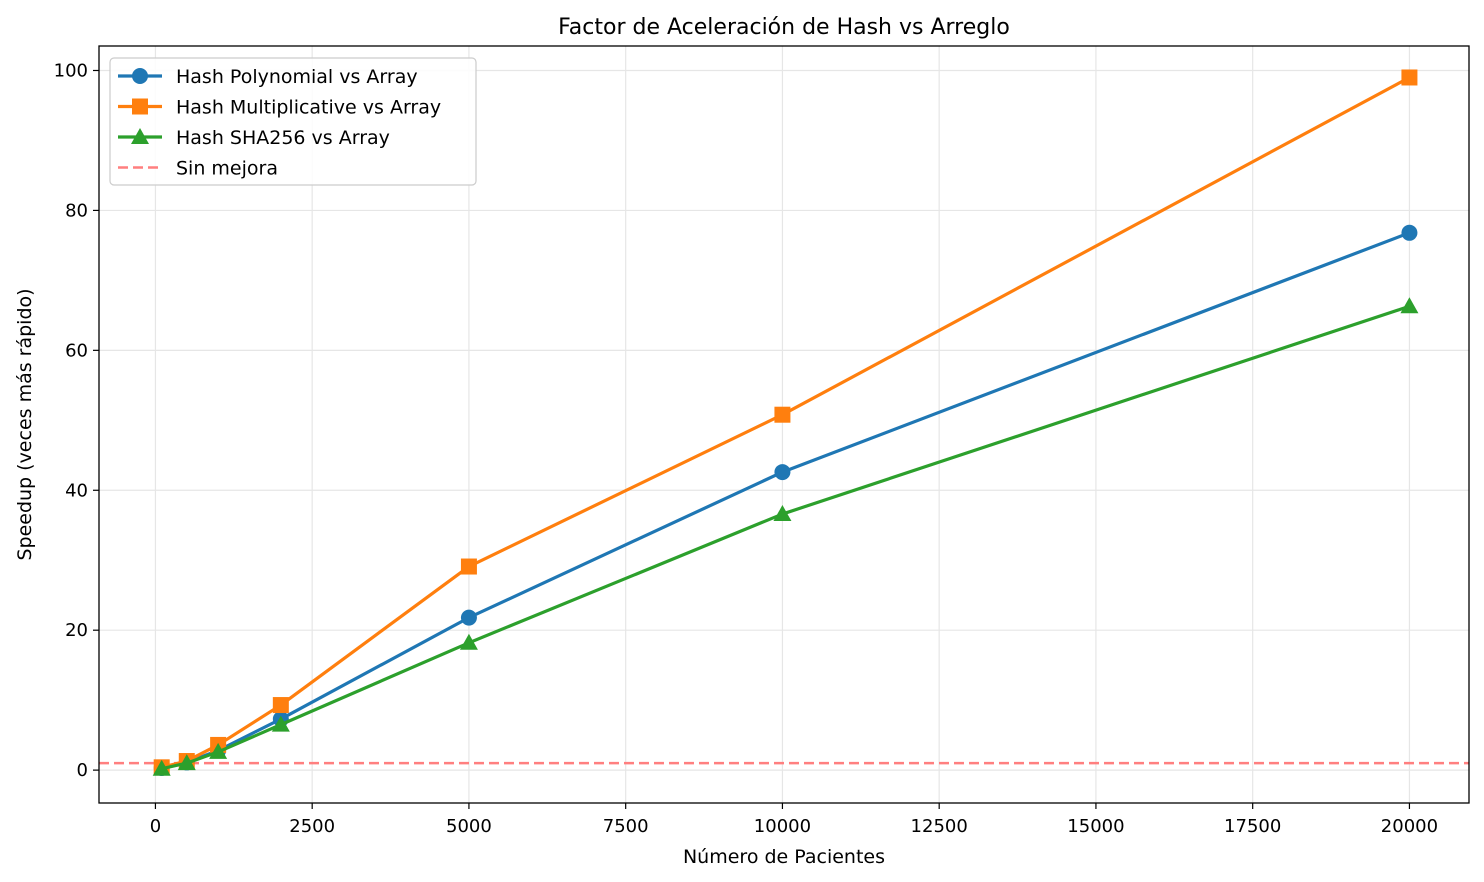 Image resolution: width=1484 pixels, height=882 pixels. I want to click on x-axis-title: Número de Pacientes, so click(784, 857).